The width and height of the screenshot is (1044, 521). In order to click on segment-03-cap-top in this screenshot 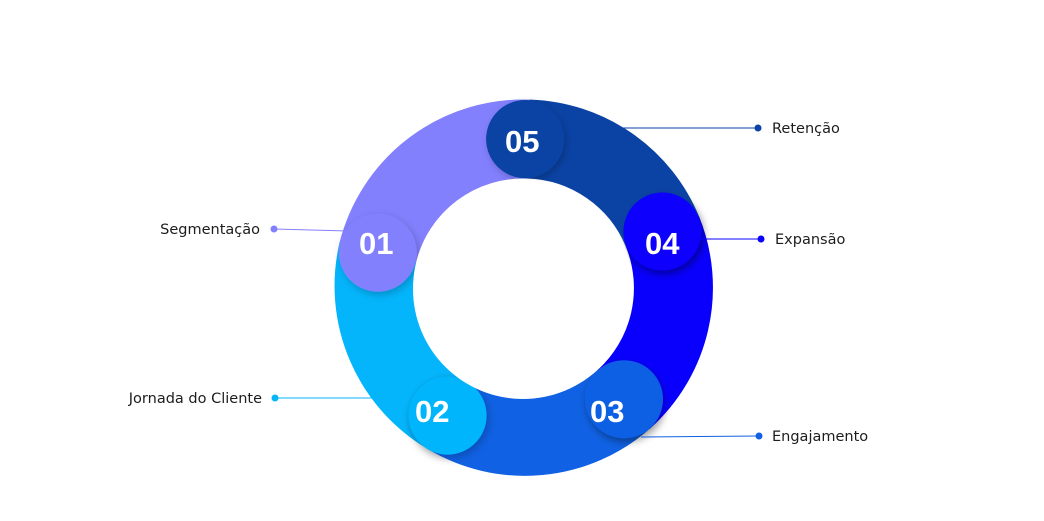, I will do `click(624, 399)`.